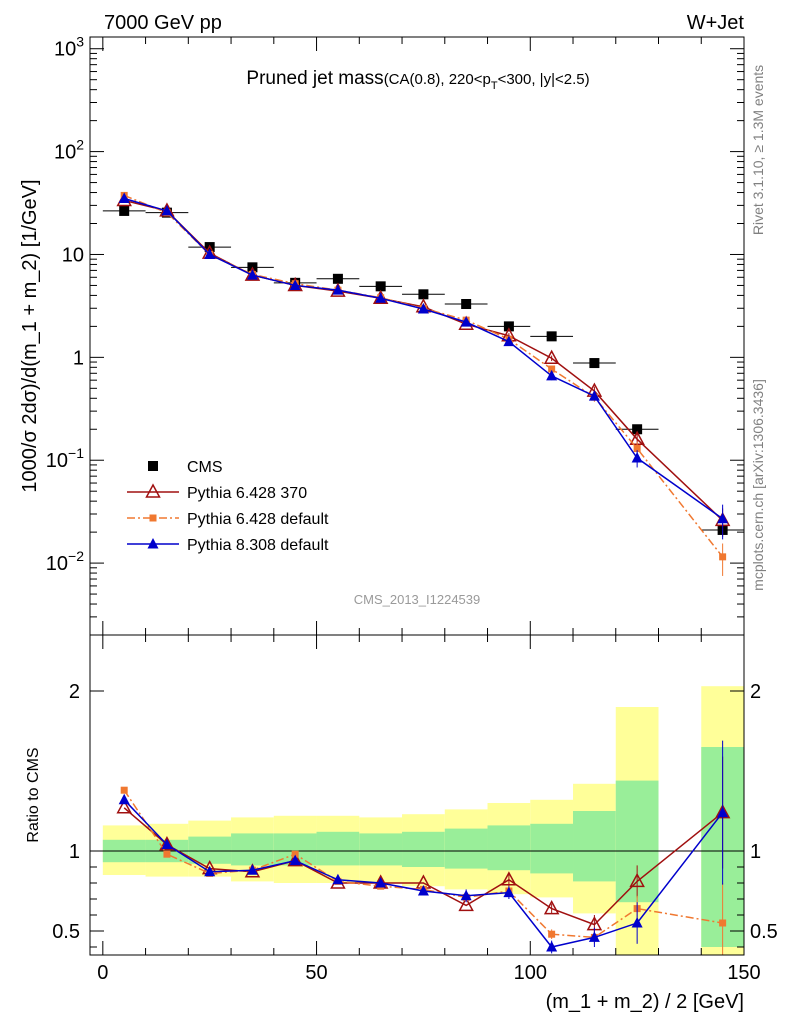 The image size is (786, 1024). Describe the element at coordinates (258, 545) in the screenshot. I see `legend-label: Pythia 8.308 default` at that location.